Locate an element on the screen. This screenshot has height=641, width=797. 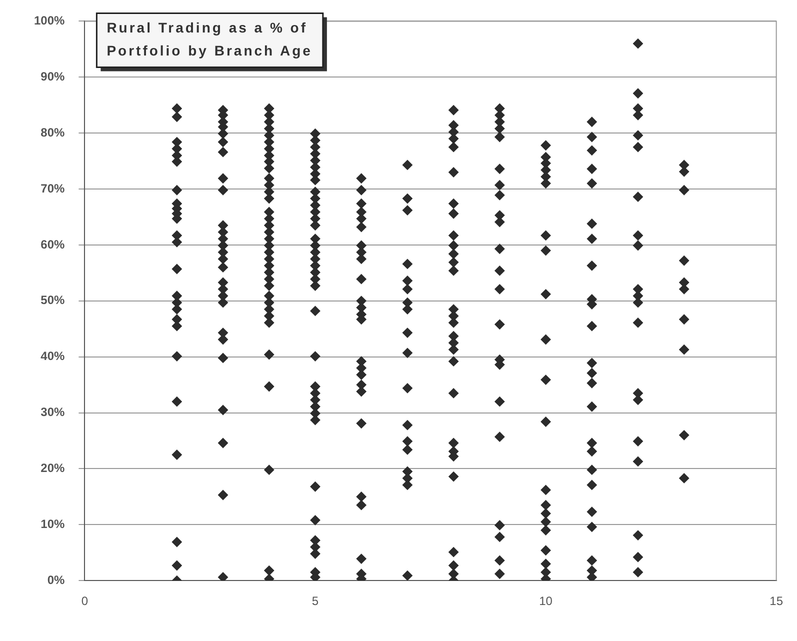
y-tick-label: 0% is located at coordinates (56, 579).